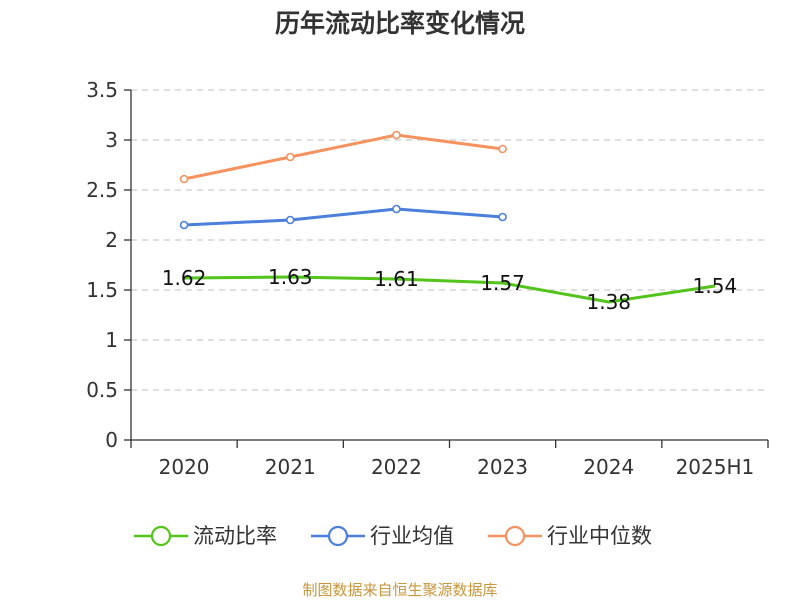 This screenshot has height=600, width=800. What do you see at coordinates (412, 536) in the screenshot?
I see `legend-label: 行业均值` at bounding box center [412, 536].